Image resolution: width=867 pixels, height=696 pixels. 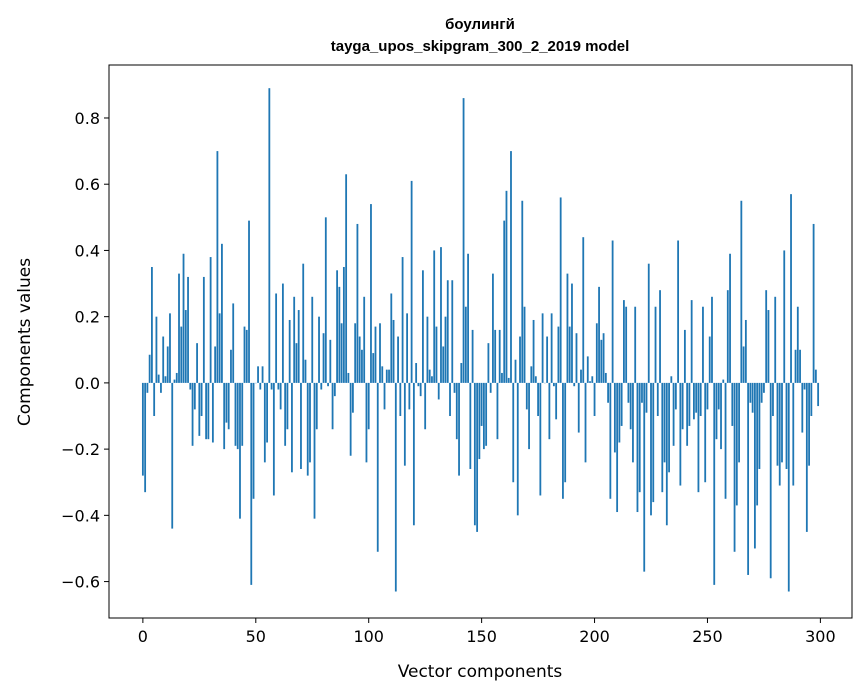 What do you see at coordinates (80, 449) in the screenshot?
I see `y-tick-label: −0.2` at bounding box center [80, 449].